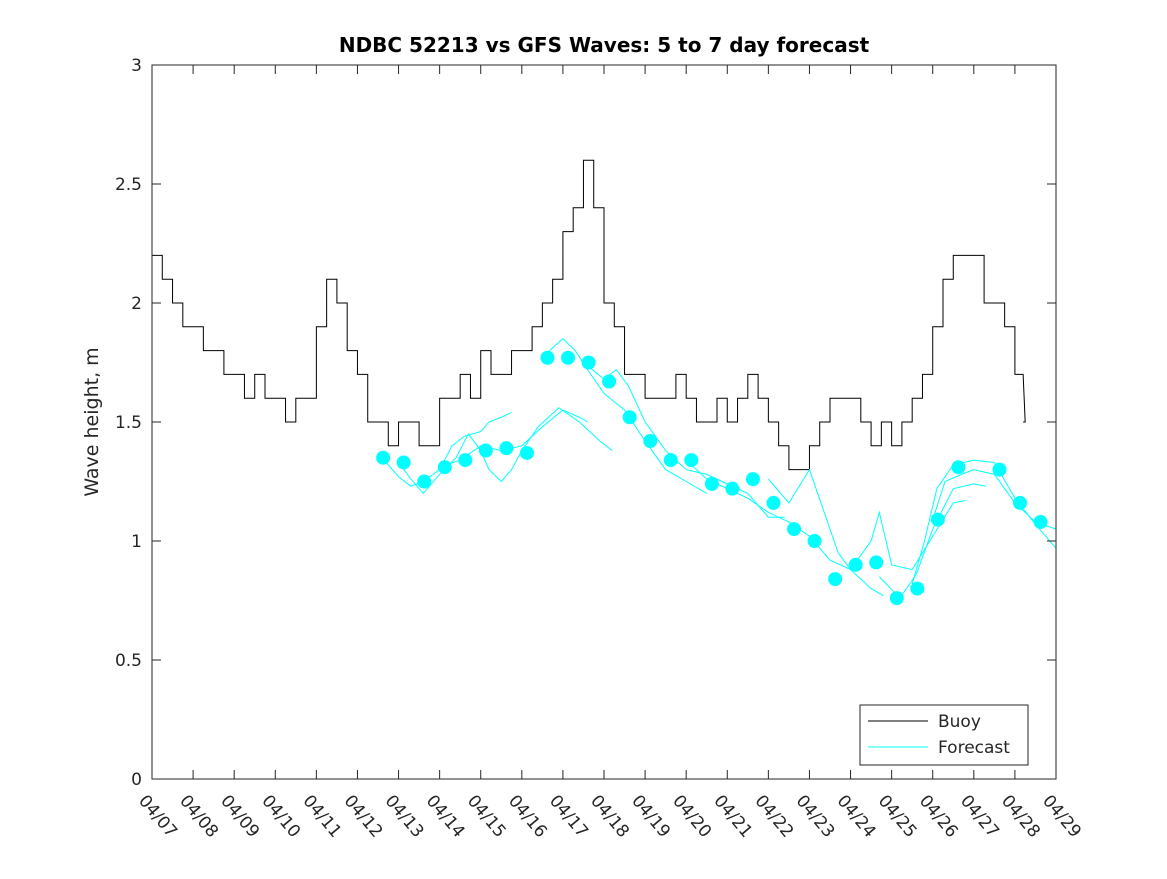 Image resolution: width=1167 pixels, height=879 pixels. What do you see at coordinates (774, 816) in the screenshot?
I see `x-tick-label: 04/22` at bounding box center [774, 816].